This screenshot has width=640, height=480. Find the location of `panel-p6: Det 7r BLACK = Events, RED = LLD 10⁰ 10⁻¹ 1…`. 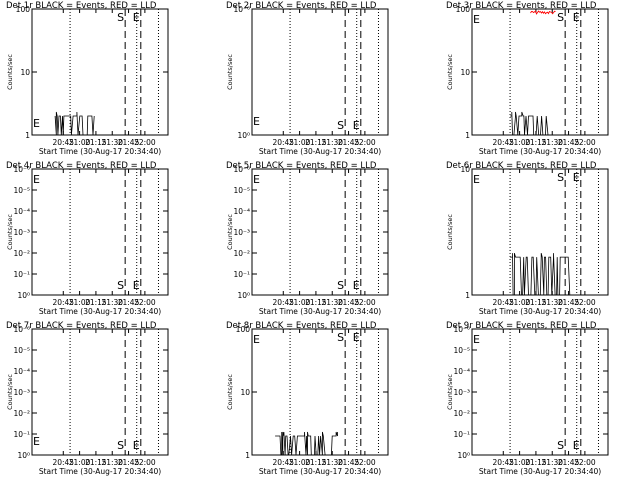

panel-p6: Det 7r BLACK = Events, RED = LLD 10⁰ 10⁻¹ 1… is located at coordinates (87, 398).